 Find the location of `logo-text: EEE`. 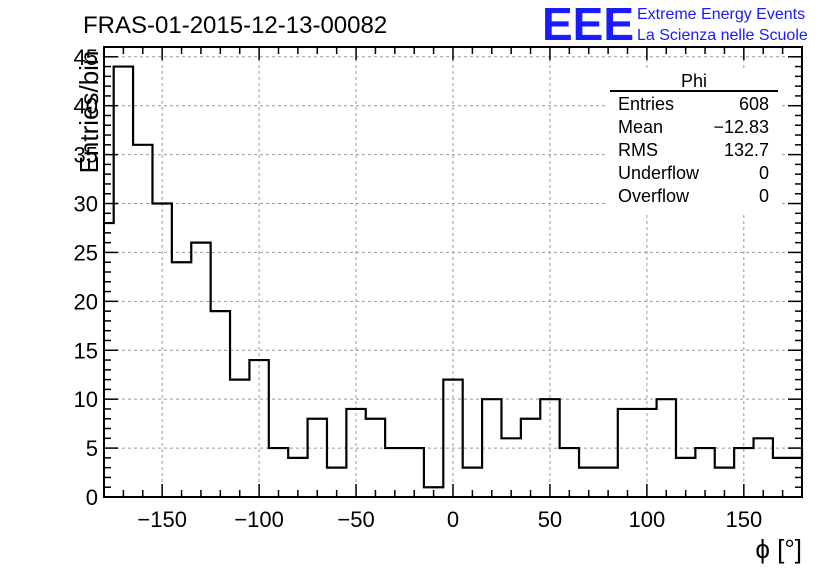

logo-text: EEE is located at coordinates (588, 25).